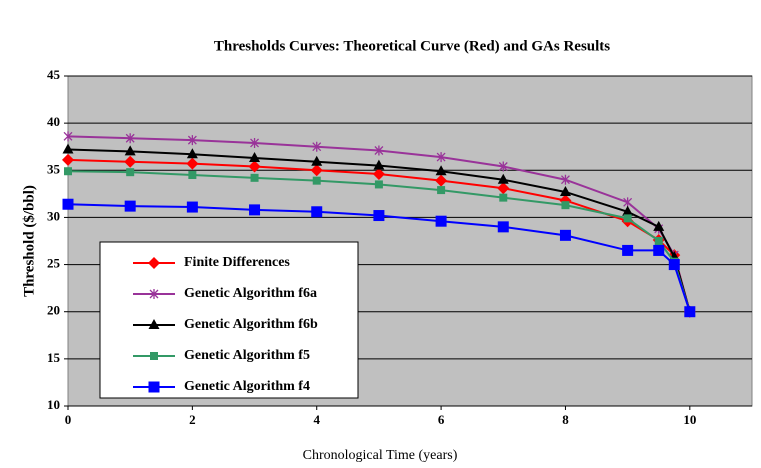 Image resolution: width=761 pixels, height=468 pixels. Describe the element at coordinates (54, 74) in the screenshot. I see `y-tick-label: 45` at that location.